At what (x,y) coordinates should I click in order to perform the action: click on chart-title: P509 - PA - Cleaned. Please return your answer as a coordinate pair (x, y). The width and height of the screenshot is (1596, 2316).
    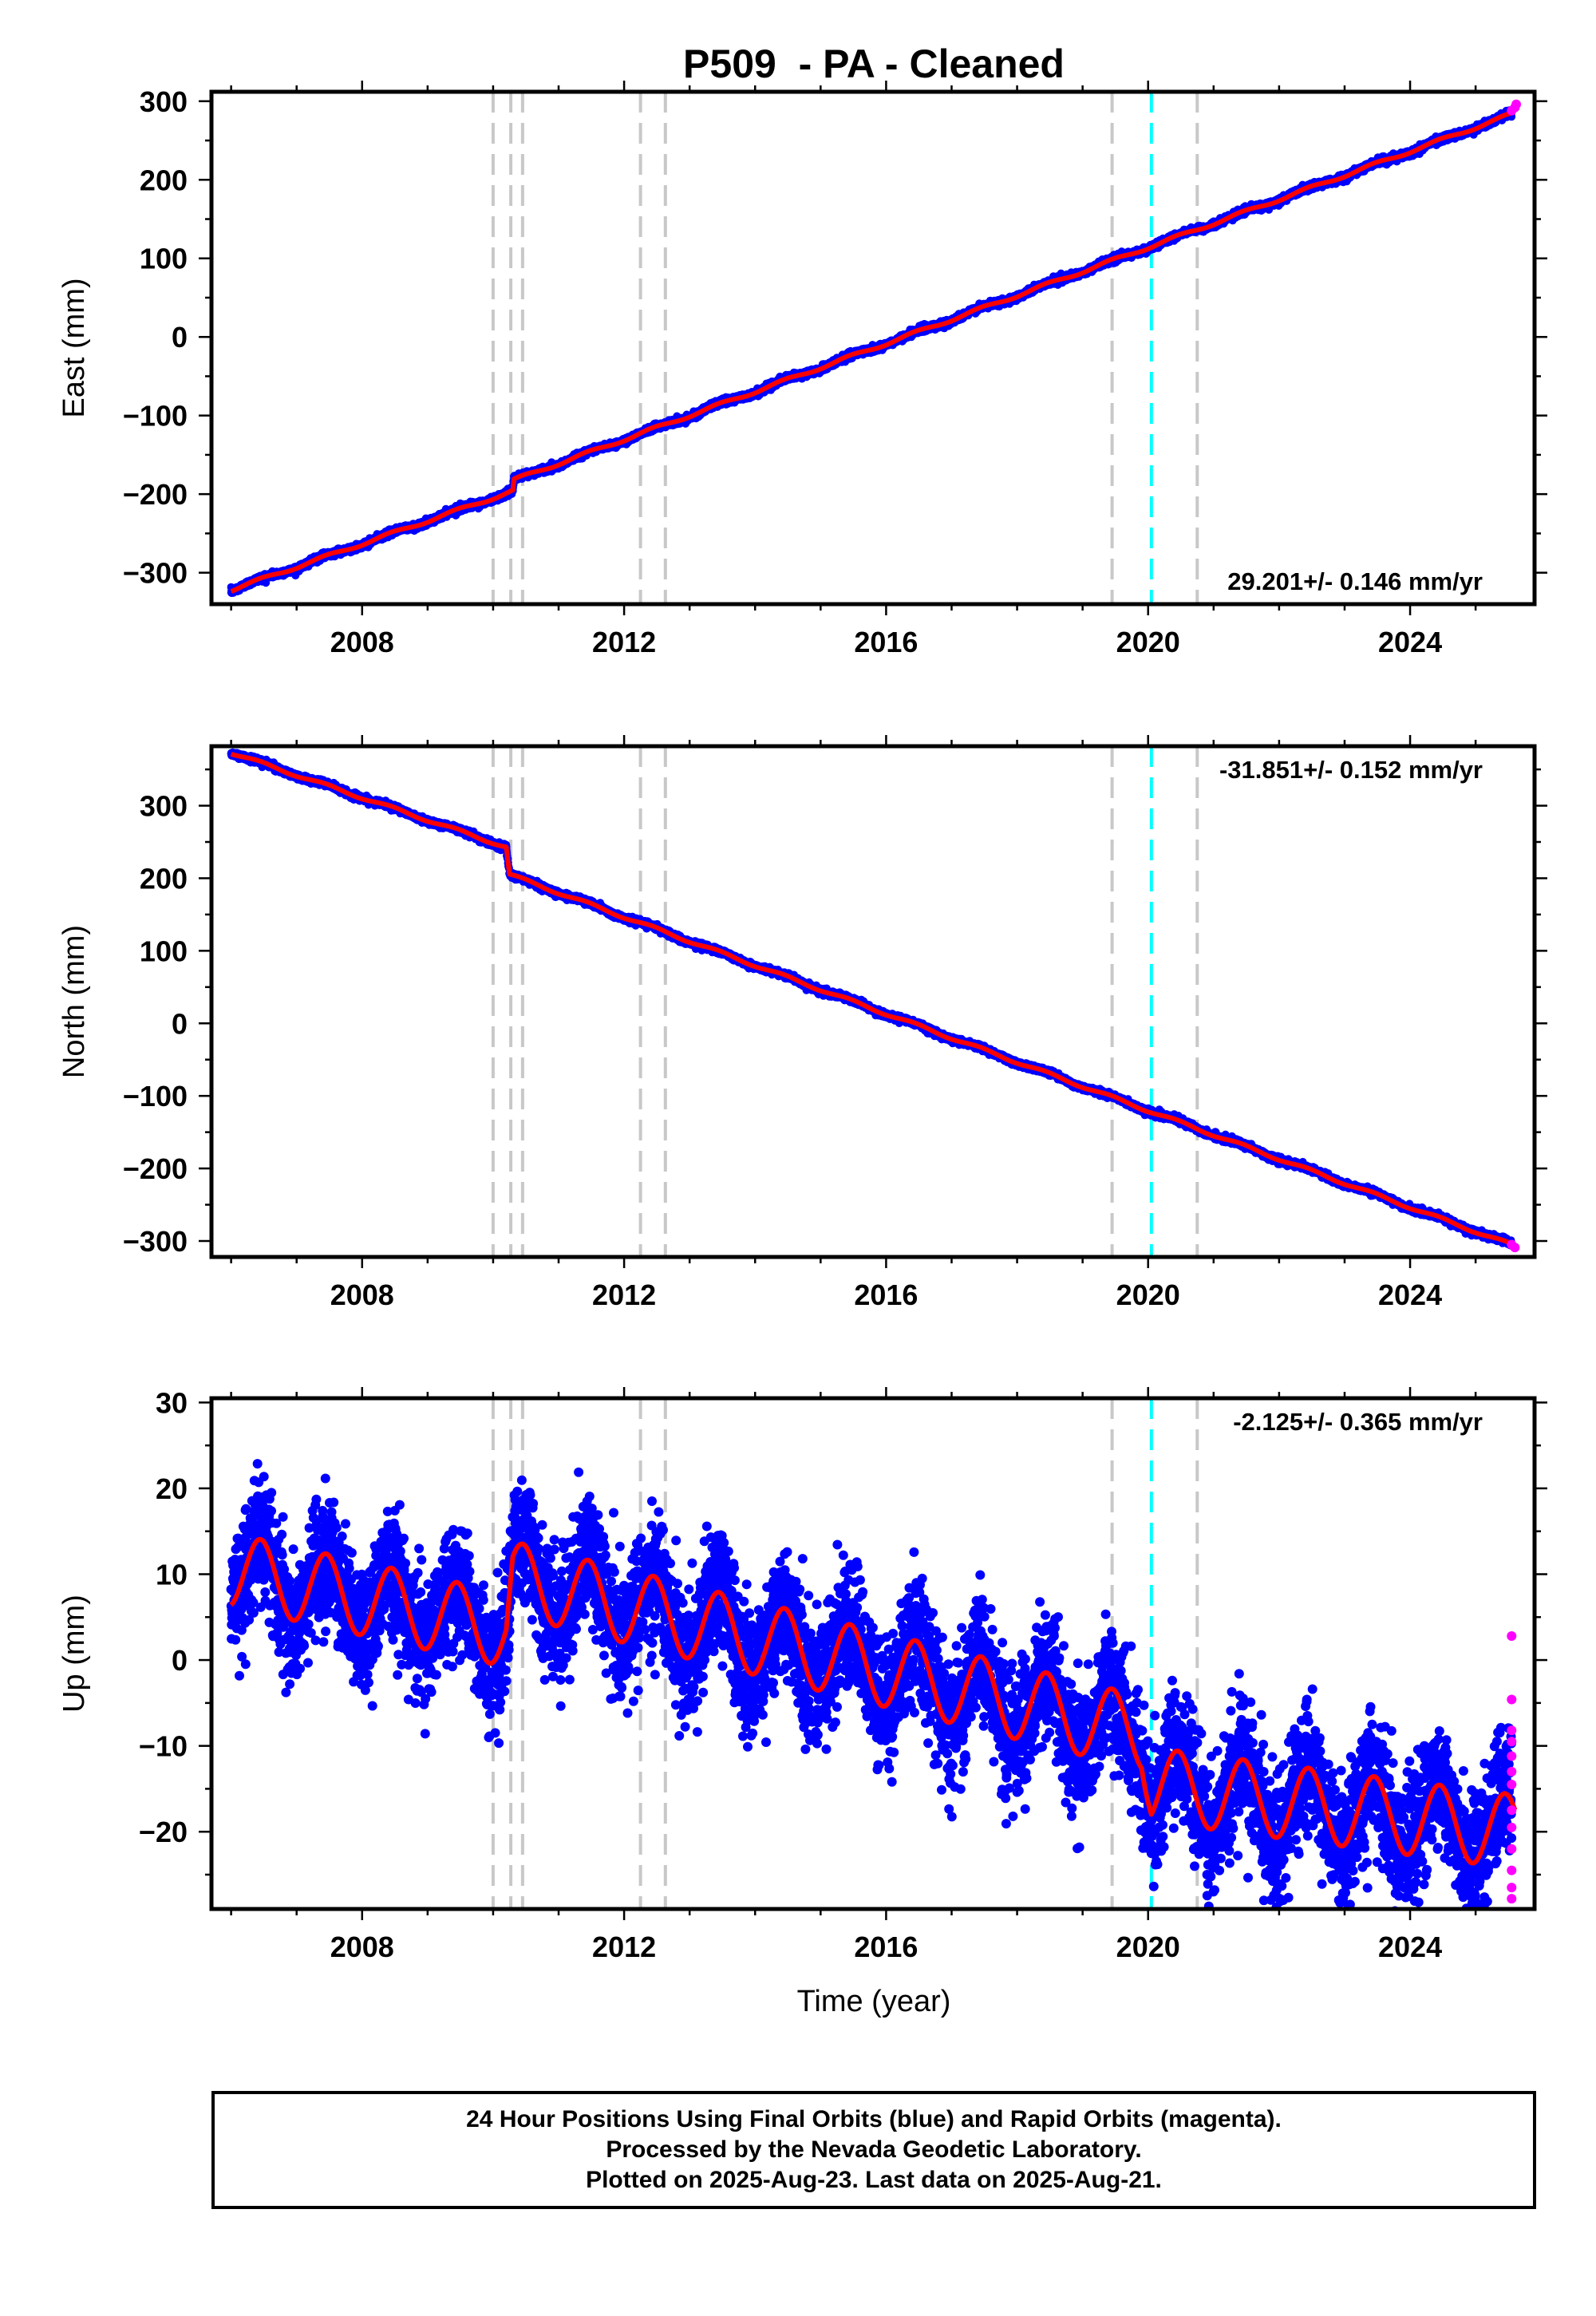
    Looking at the image, I should click on (874, 63).